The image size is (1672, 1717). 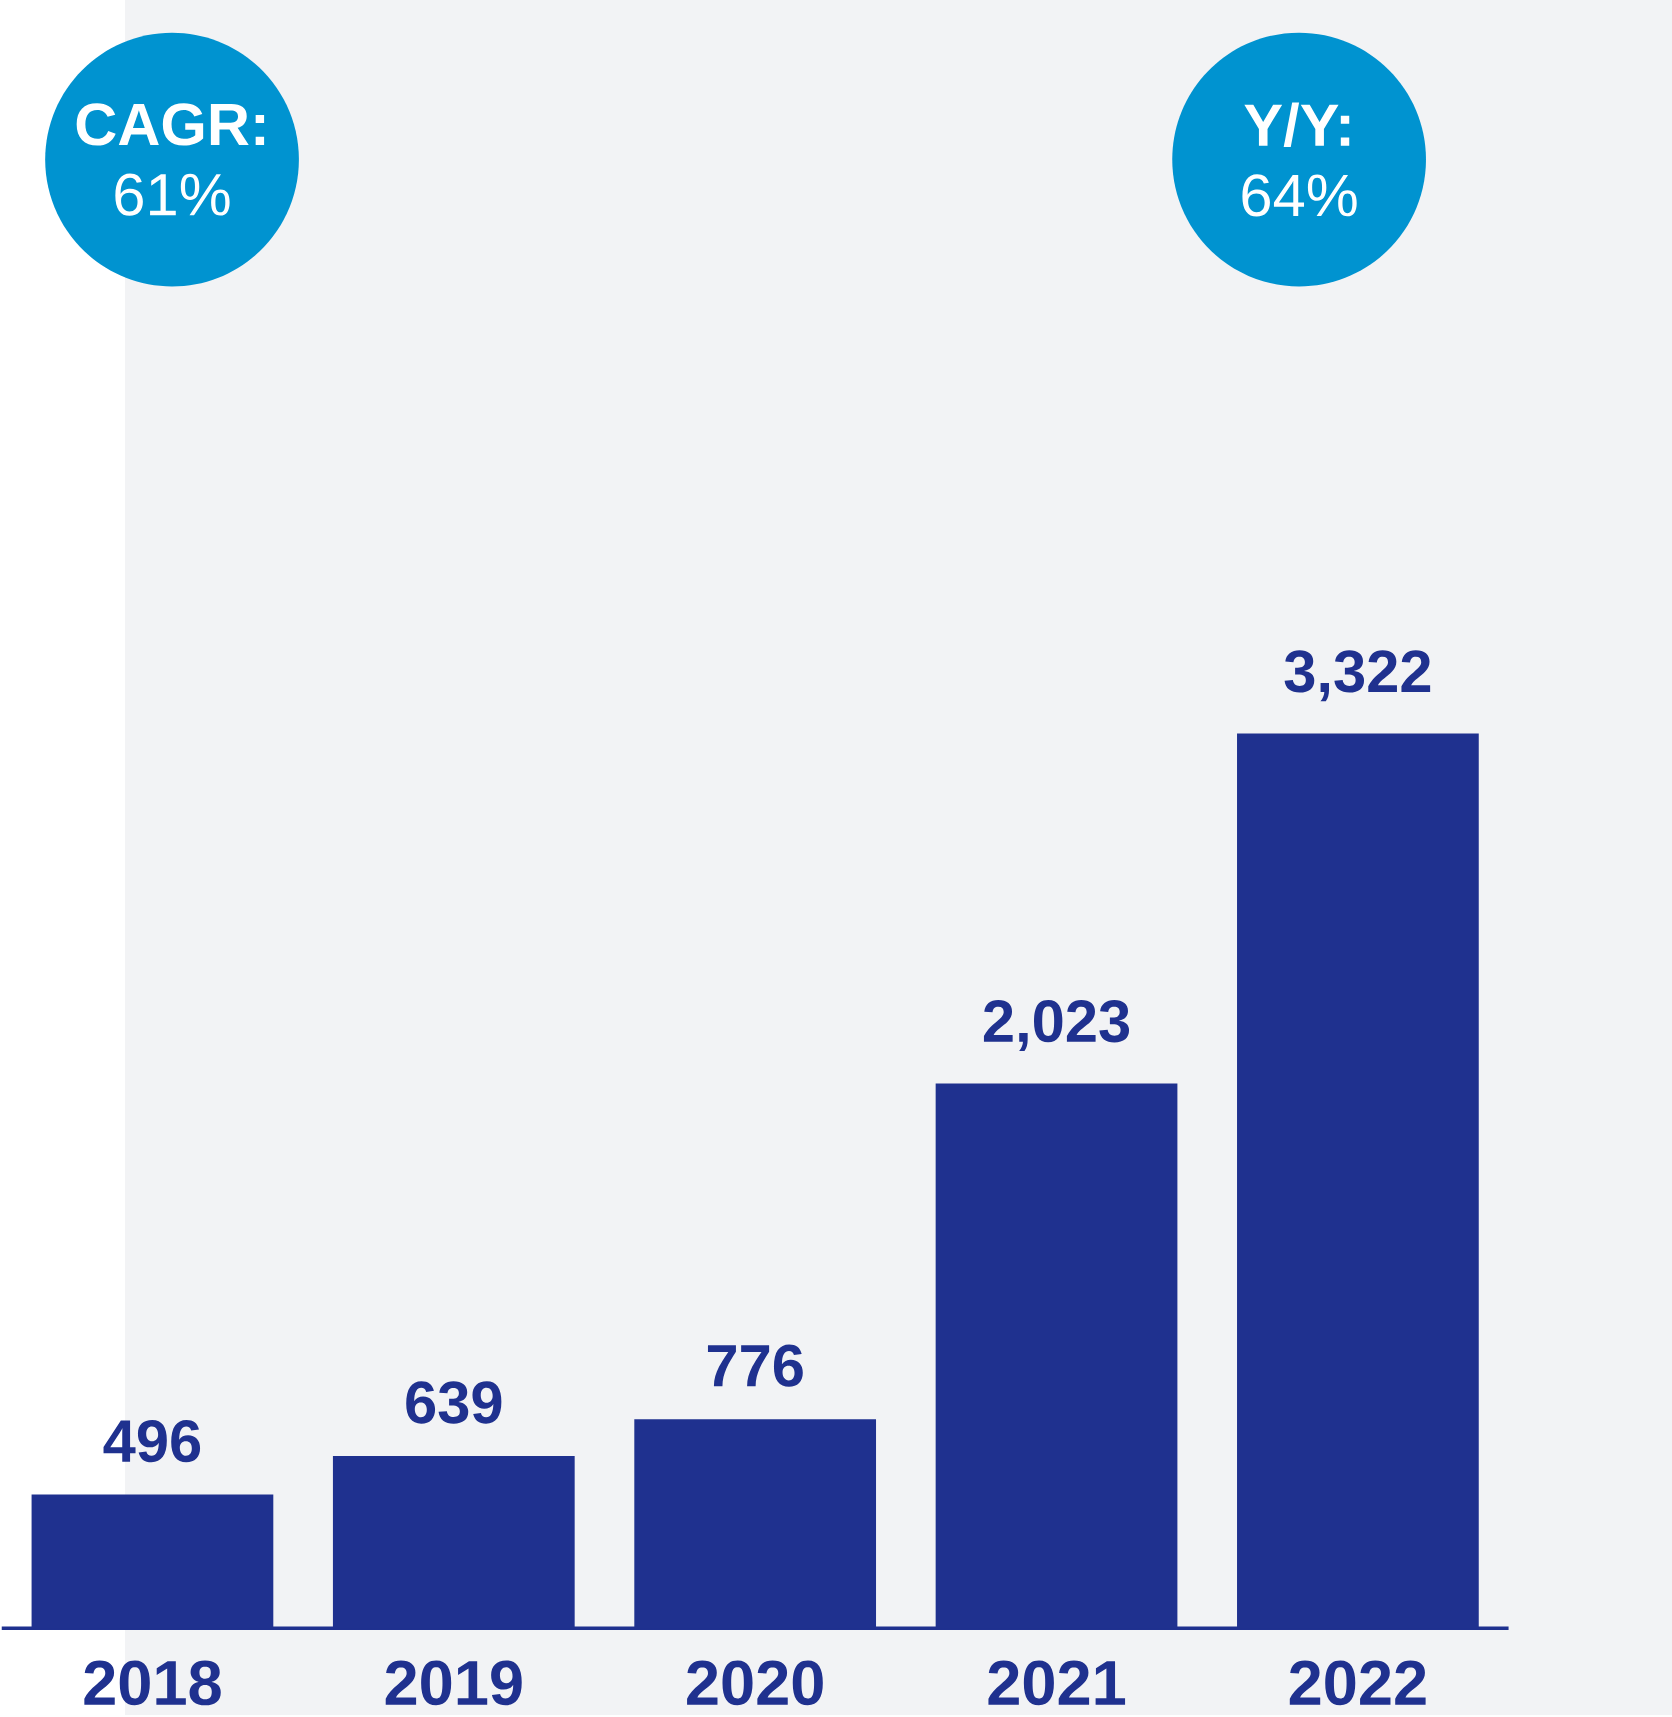 What do you see at coordinates (151, 1441) in the screenshot?
I see `data-label: 496` at bounding box center [151, 1441].